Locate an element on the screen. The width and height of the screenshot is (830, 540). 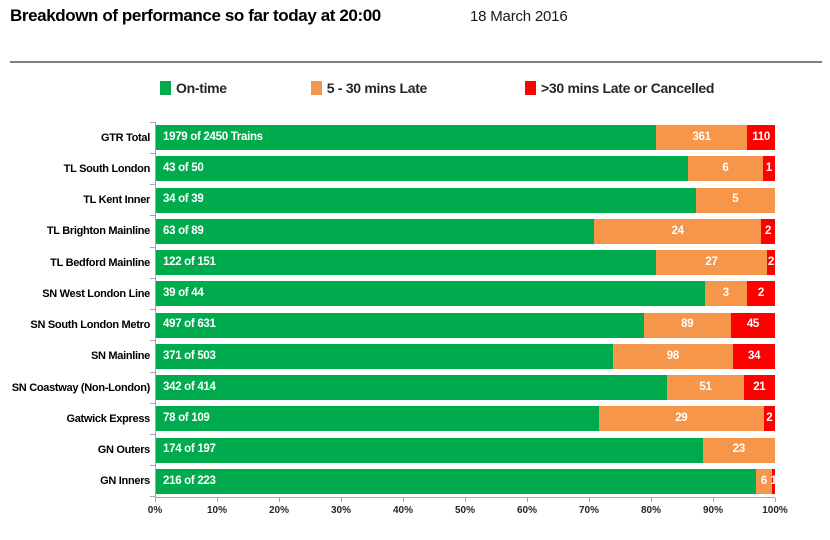
category-label: GTR Total is located at coordinates (125, 137).